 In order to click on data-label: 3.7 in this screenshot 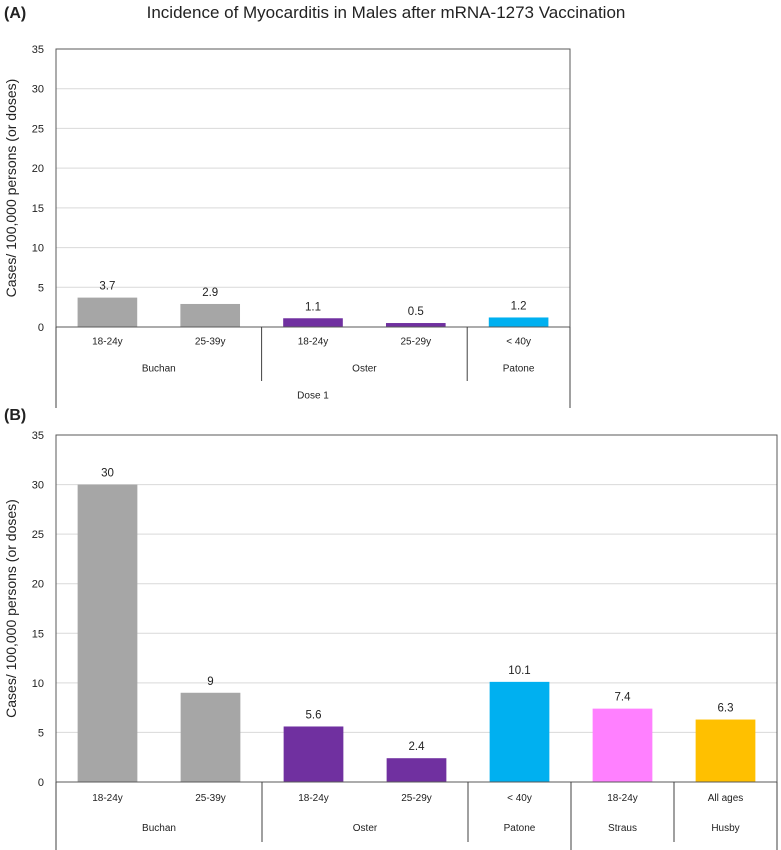, I will do `click(107, 287)`.